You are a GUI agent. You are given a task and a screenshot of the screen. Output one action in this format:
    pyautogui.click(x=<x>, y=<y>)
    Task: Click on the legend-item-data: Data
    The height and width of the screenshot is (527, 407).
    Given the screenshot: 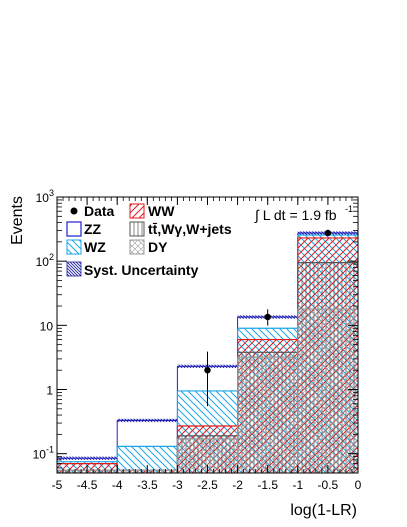 What is the action you would take?
    pyautogui.click(x=92, y=211)
    